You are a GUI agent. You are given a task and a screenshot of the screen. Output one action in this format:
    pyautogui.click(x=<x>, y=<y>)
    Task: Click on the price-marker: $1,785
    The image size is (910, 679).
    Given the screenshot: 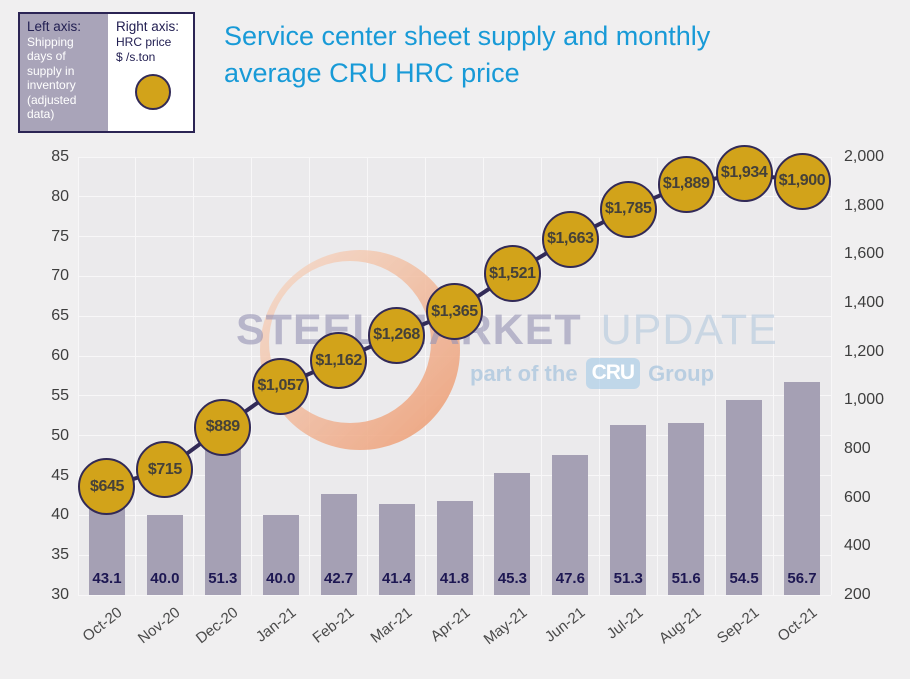 What is the action you would take?
    pyautogui.click(x=628, y=209)
    